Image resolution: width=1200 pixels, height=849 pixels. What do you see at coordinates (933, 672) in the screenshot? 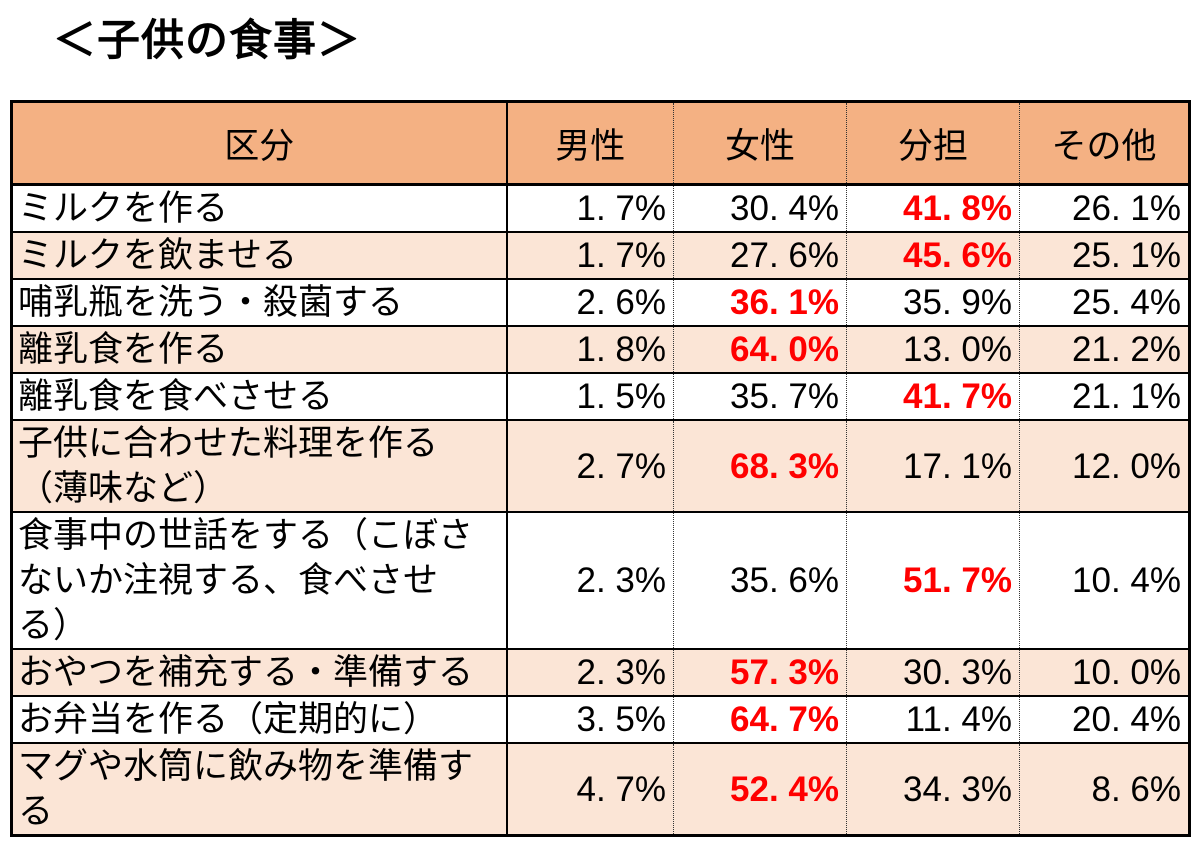
I see `value-cell: 30. 3%` at bounding box center [933, 672].